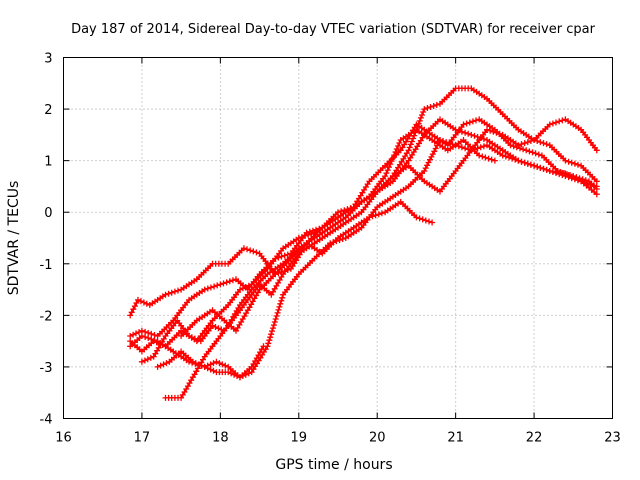 The width and height of the screenshot is (640, 480). What do you see at coordinates (338, 438) in the screenshot?
I see `x-tick-labels: 16 17 18 19 20 21 22 23` at bounding box center [338, 438].